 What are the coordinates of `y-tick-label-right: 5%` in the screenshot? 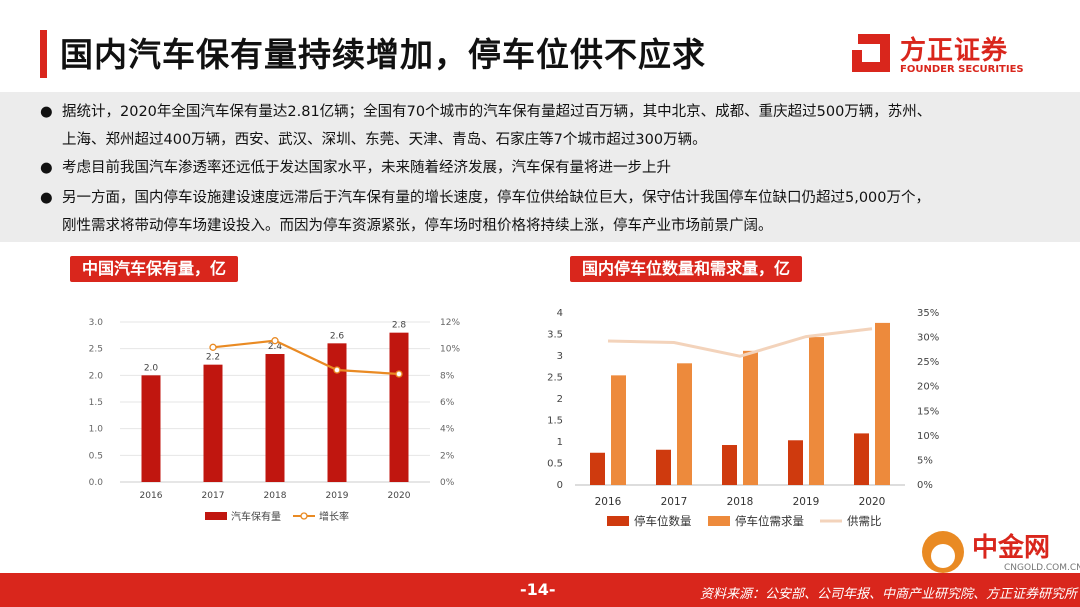 It's located at (925, 460).